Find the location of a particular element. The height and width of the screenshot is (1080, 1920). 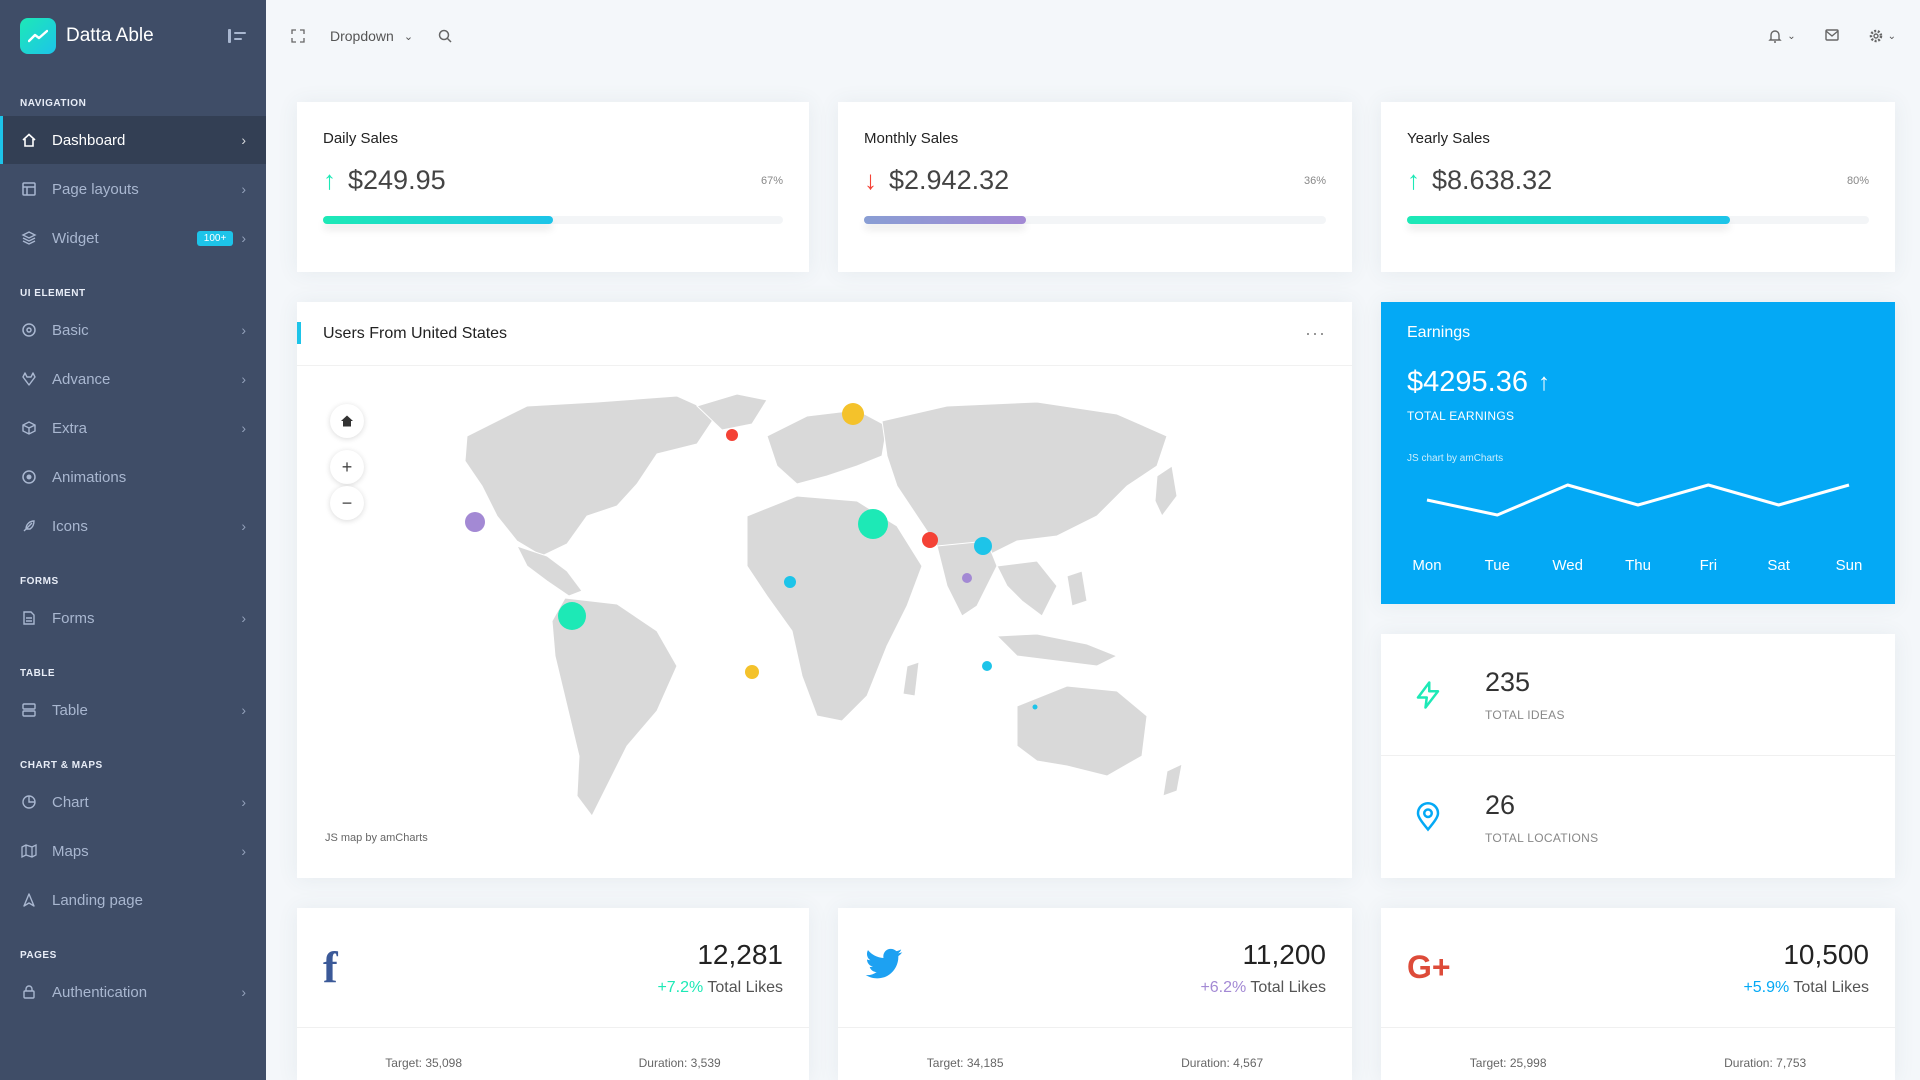

social-change: +5.9% is located at coordinates (1766, 987).